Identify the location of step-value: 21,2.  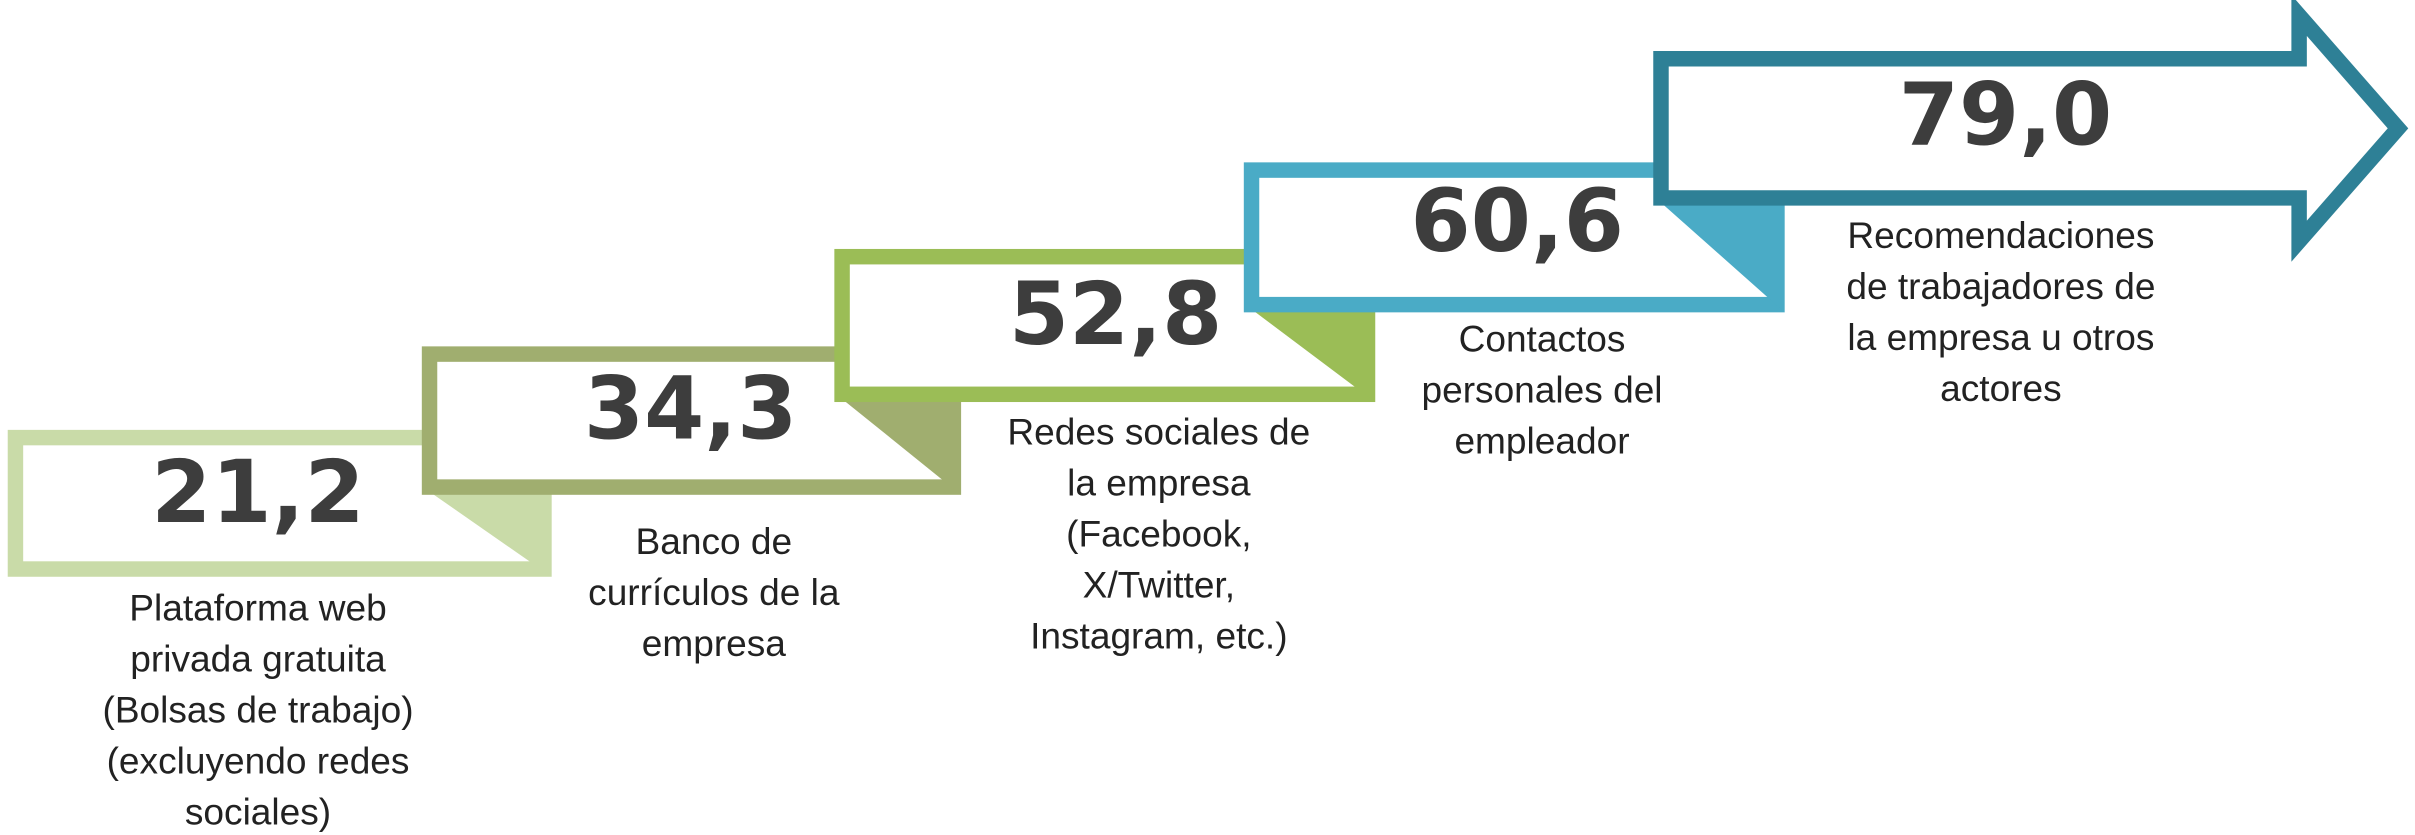
(257, 493).